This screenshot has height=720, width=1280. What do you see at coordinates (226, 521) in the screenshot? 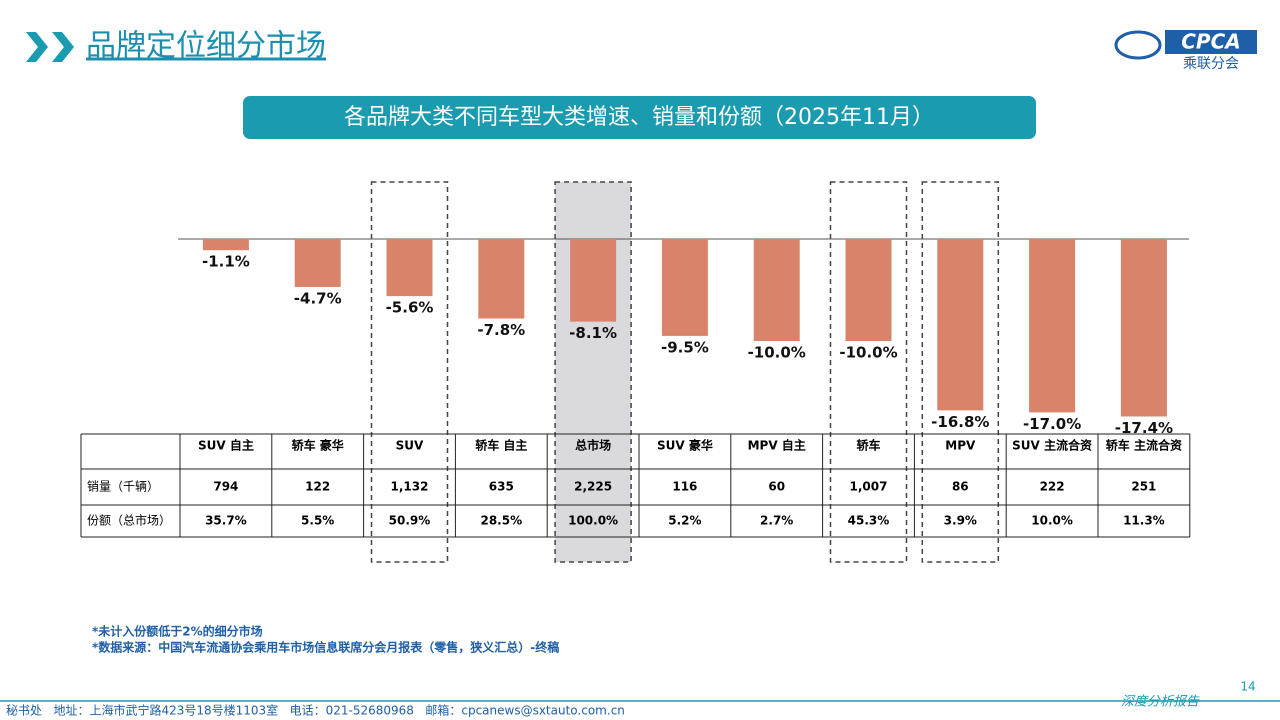
I see `table-cell: 35.7%` at bounding box center [226, 521].